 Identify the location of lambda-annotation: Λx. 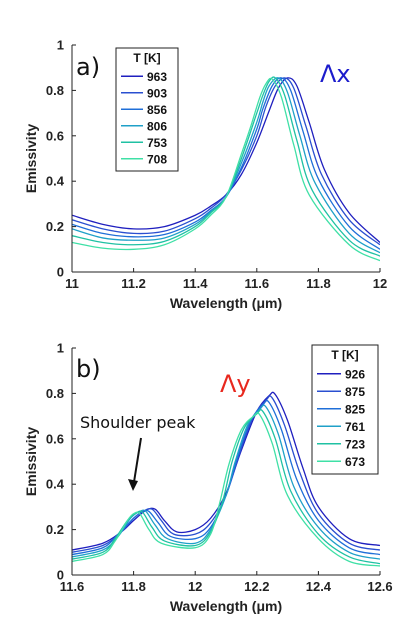
(335, 74).